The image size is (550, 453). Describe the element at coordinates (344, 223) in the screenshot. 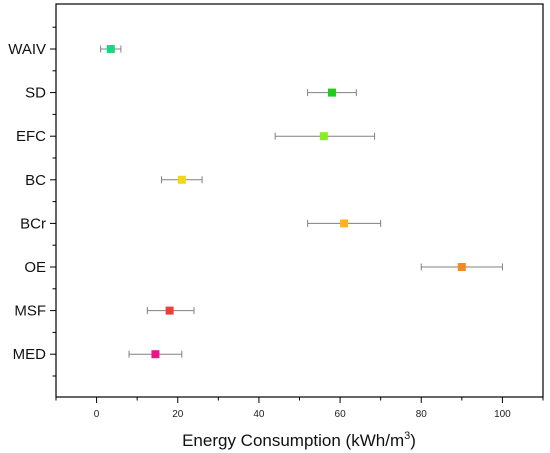

I see `data-point-bcr` at that location.